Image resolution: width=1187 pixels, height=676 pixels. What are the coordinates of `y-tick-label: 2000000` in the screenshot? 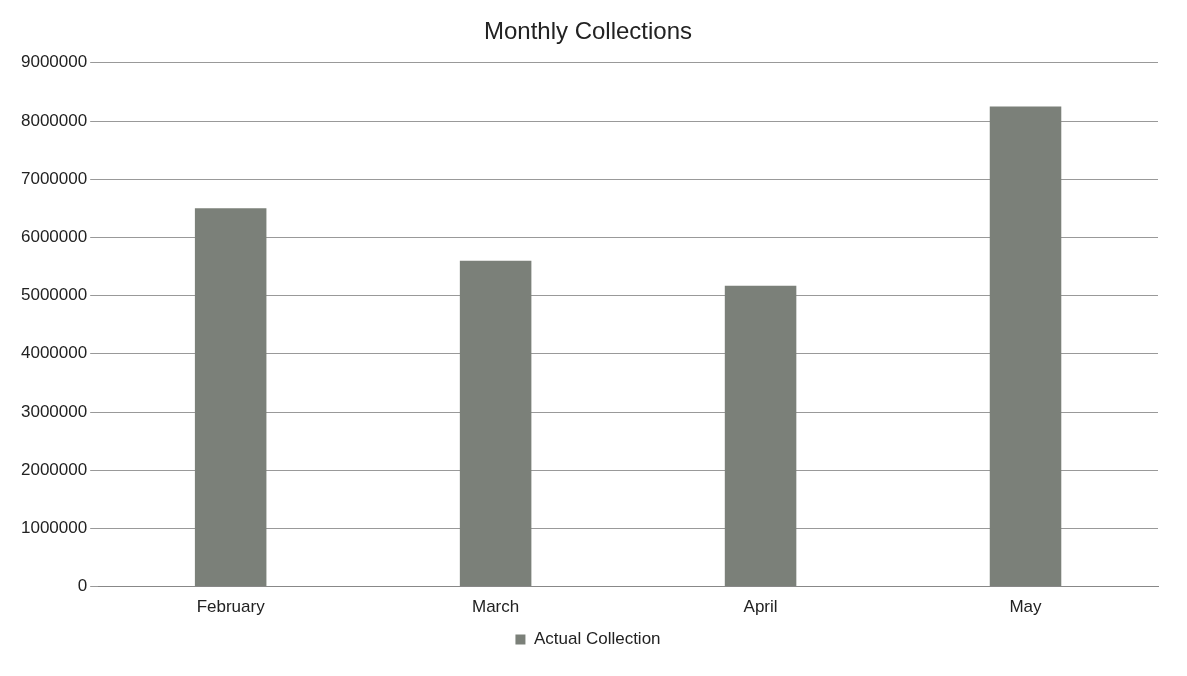 It's located at (54, 469).